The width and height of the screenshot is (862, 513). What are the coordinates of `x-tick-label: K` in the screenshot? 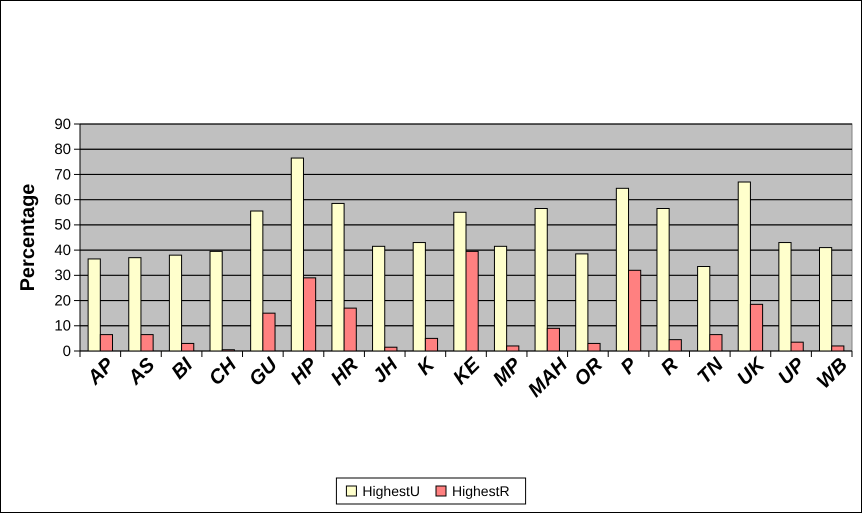 It's located at (426, 366).